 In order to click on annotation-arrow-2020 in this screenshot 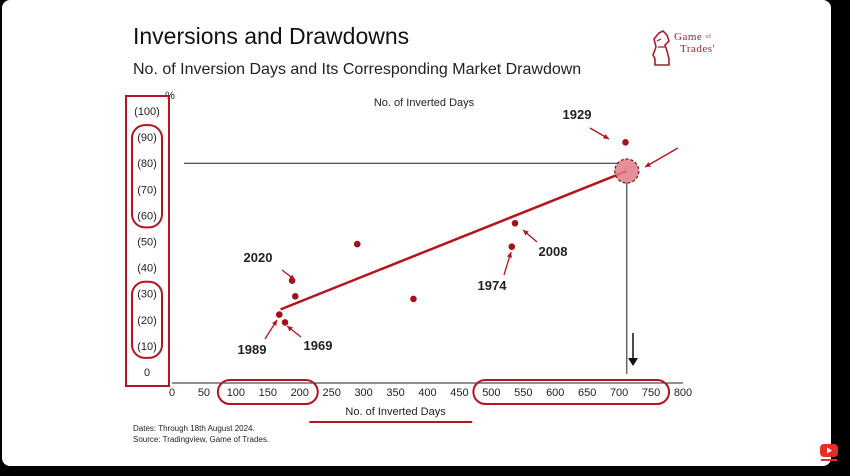, I will do `click(288, 275)`.